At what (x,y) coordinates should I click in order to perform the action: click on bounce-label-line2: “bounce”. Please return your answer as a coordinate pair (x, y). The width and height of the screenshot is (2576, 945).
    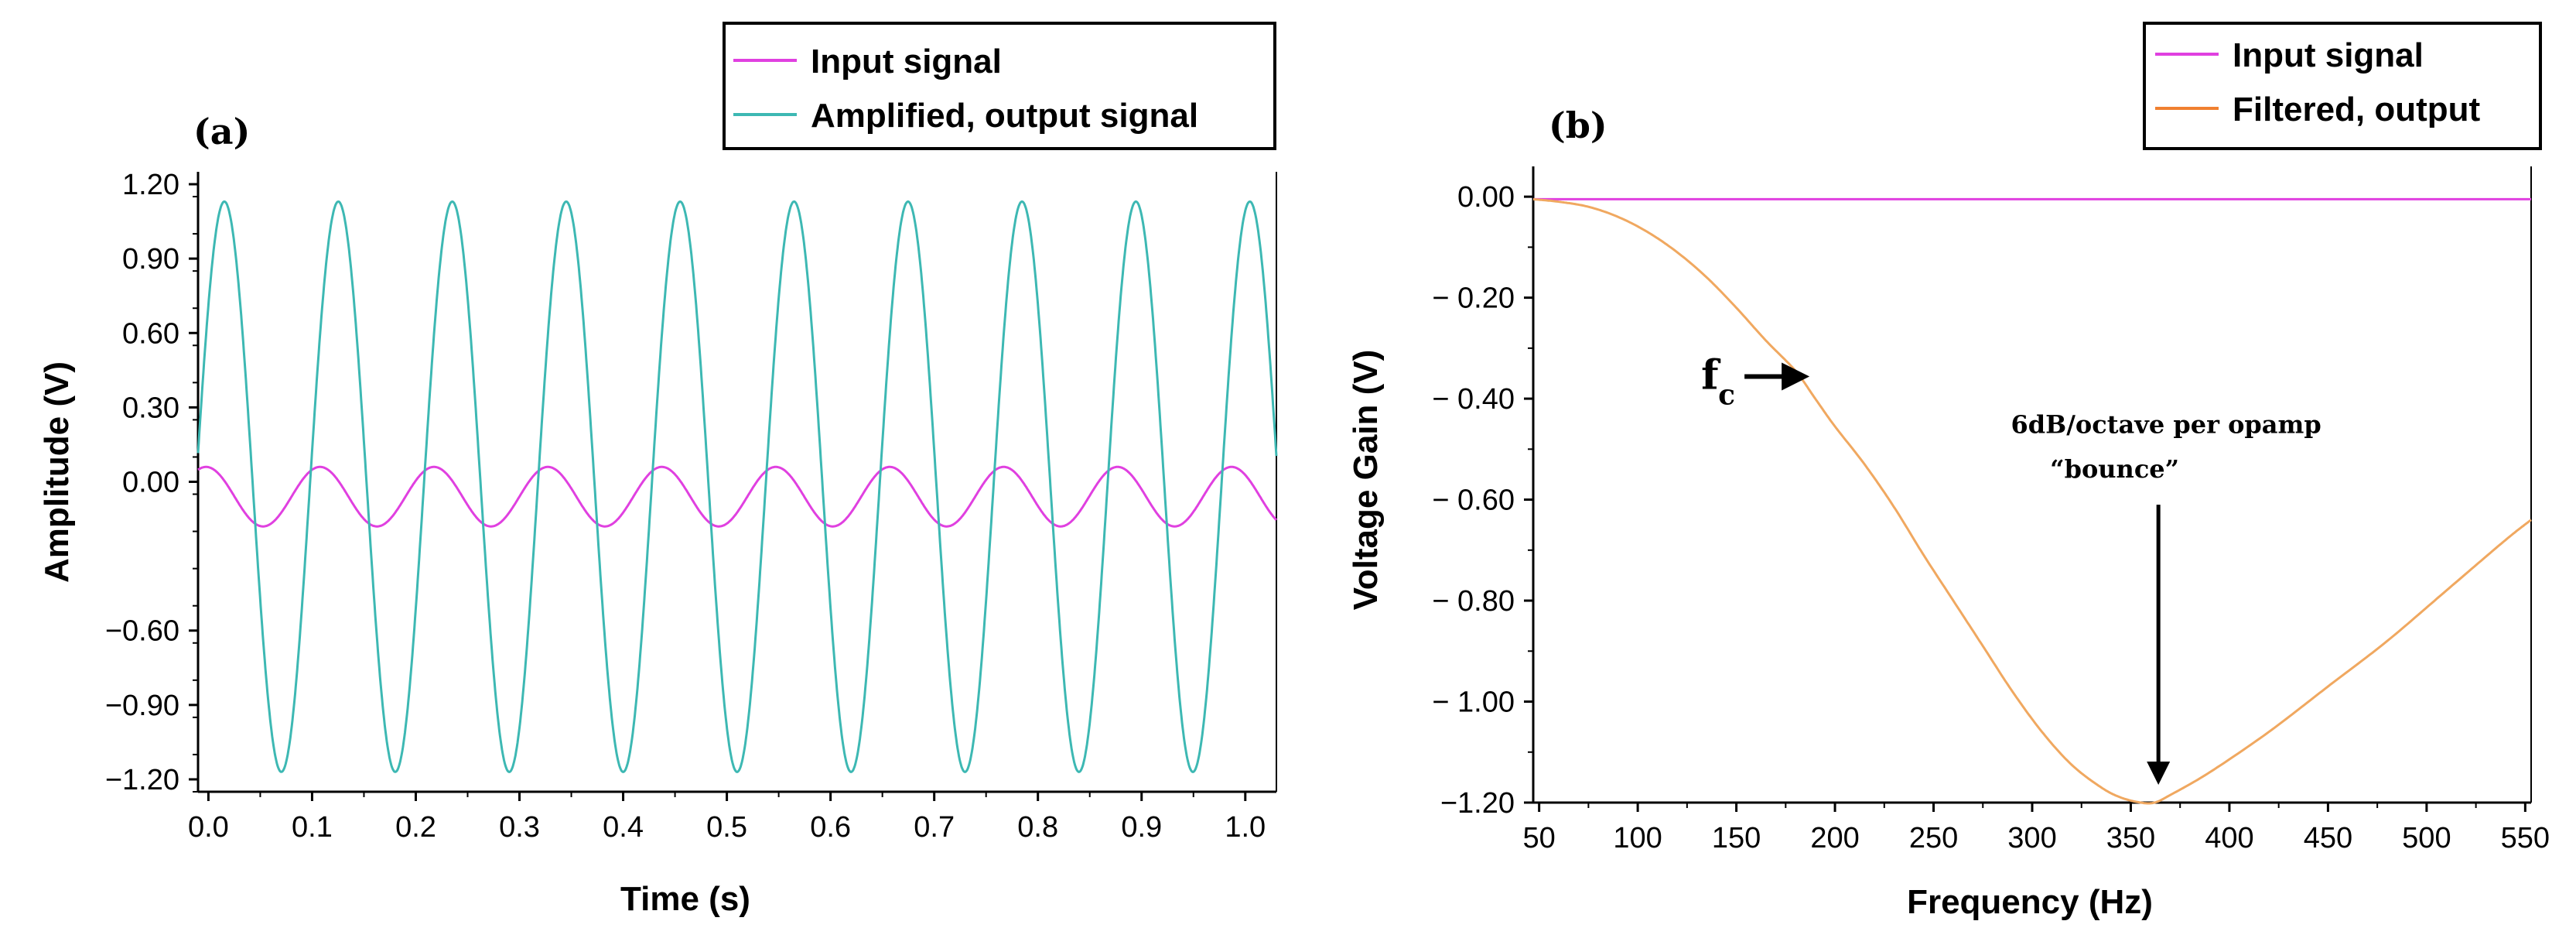
    Looking at the image, I should click on (2114, 469).